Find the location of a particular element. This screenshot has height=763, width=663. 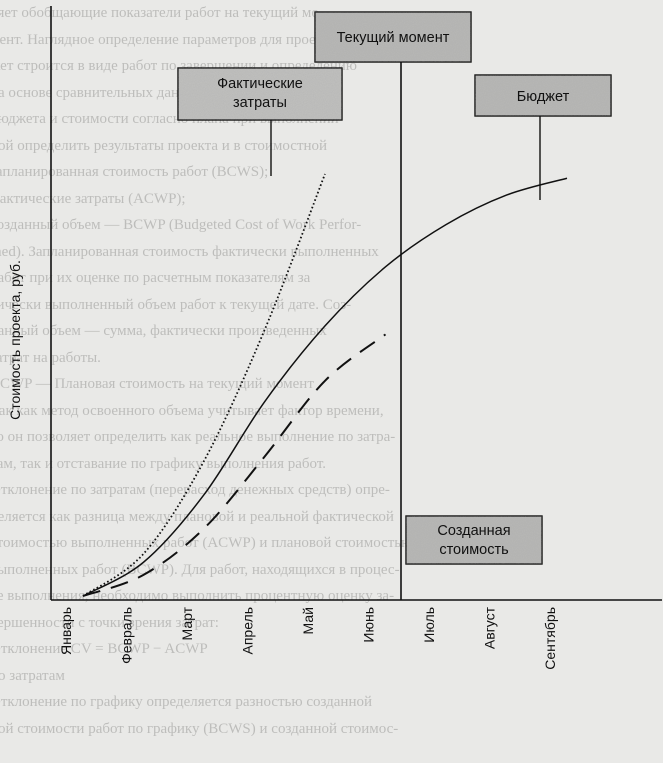

x-tick-label: Март is located at coordinates (187, 623).